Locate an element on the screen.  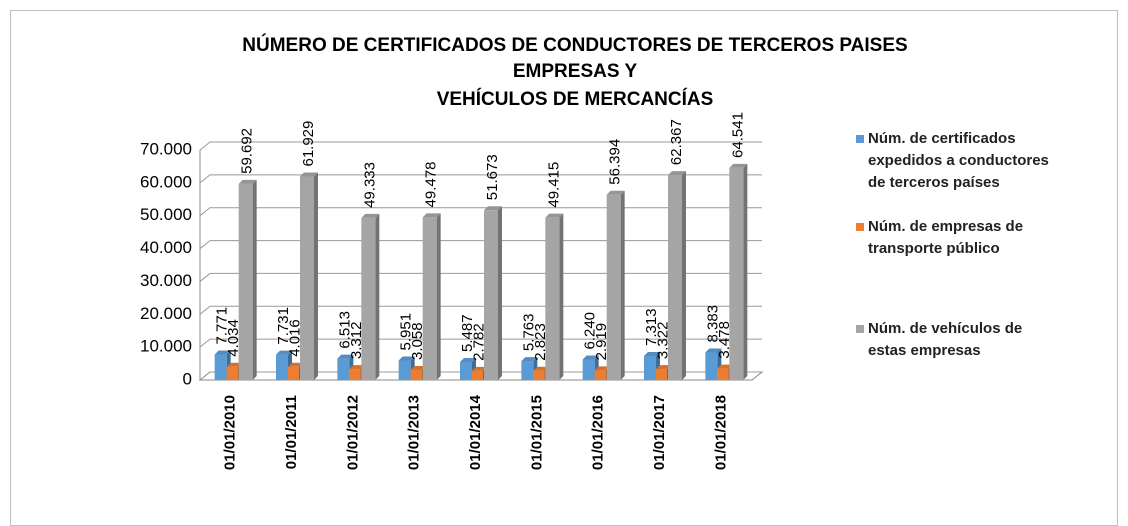
data-label: 5.763 is located at coordinates (528, 333).